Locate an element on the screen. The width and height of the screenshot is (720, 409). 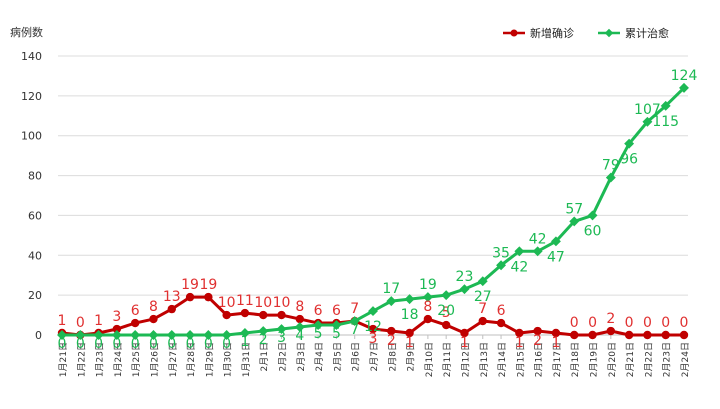
y-tick-label: 100 is located at coordinates (31, 136).